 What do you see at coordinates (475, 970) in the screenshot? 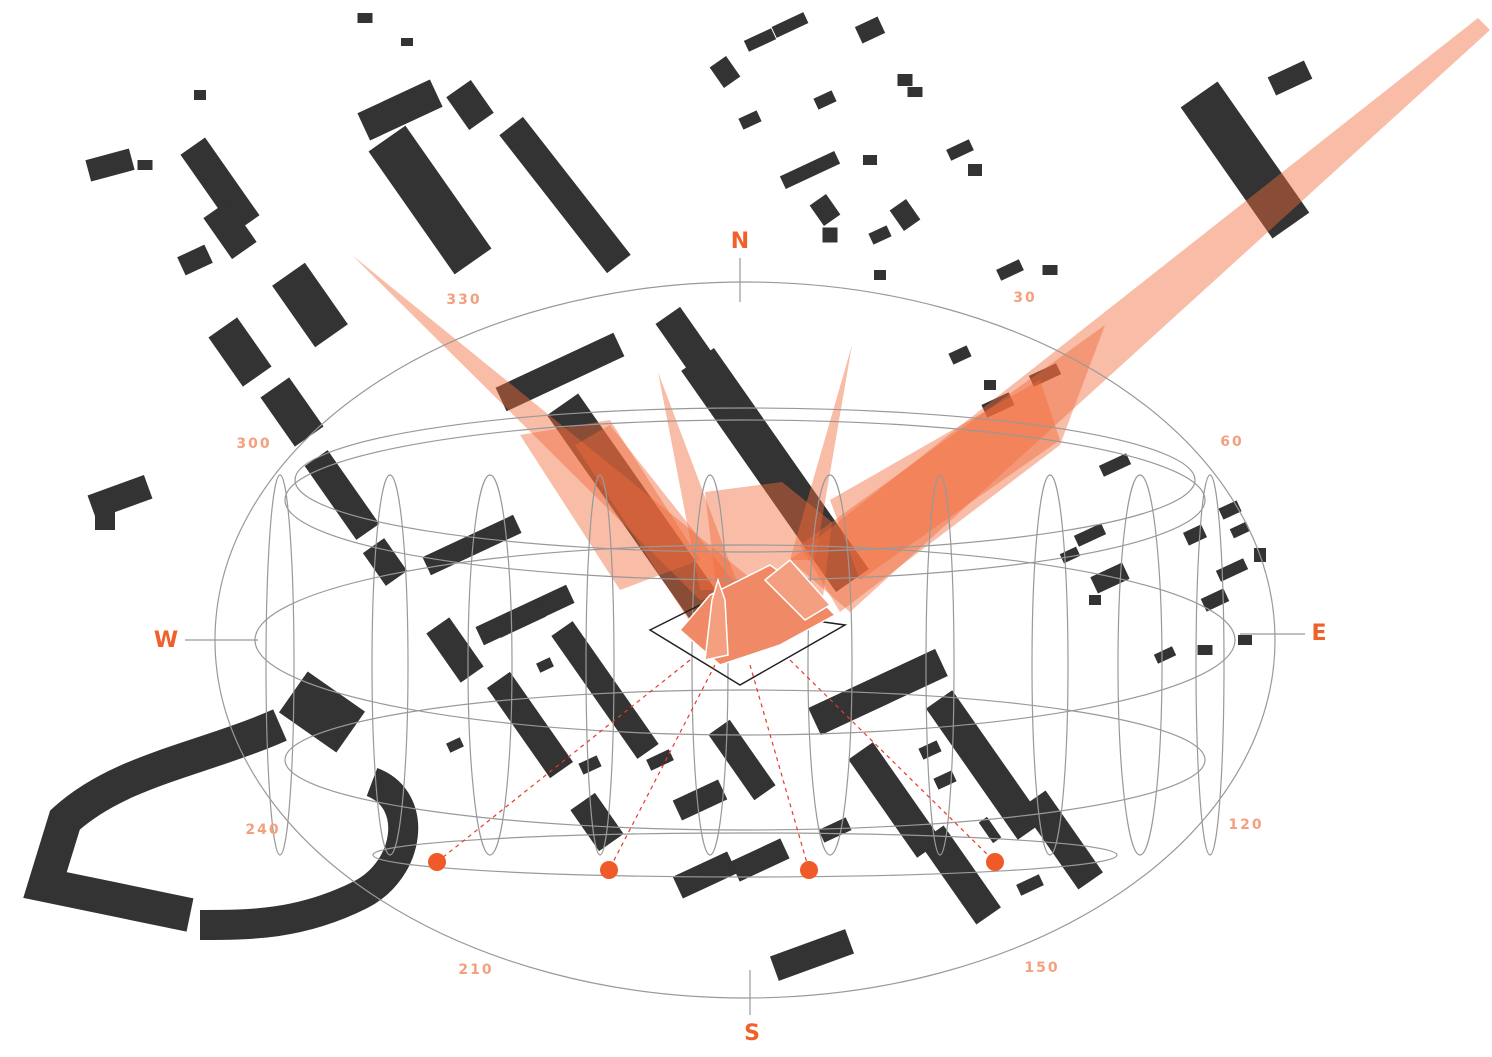
I see `azimuth-label: 210` at bounding box center [475, 970].